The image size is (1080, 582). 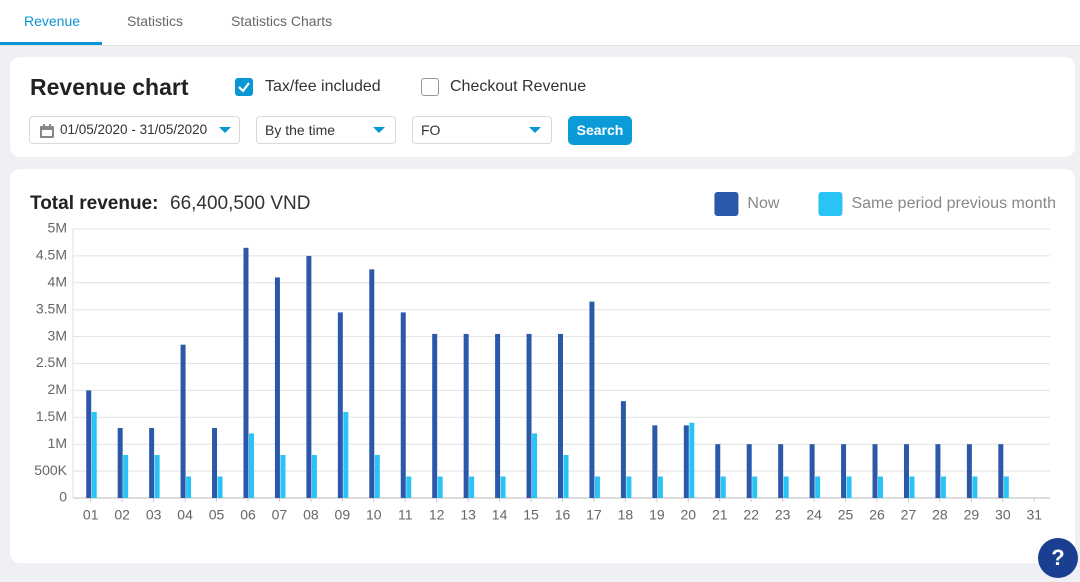 What do you see at coordinates (726, 204) in the screenshot?
I see `legend-swatch` at bounding box center [726, 204].